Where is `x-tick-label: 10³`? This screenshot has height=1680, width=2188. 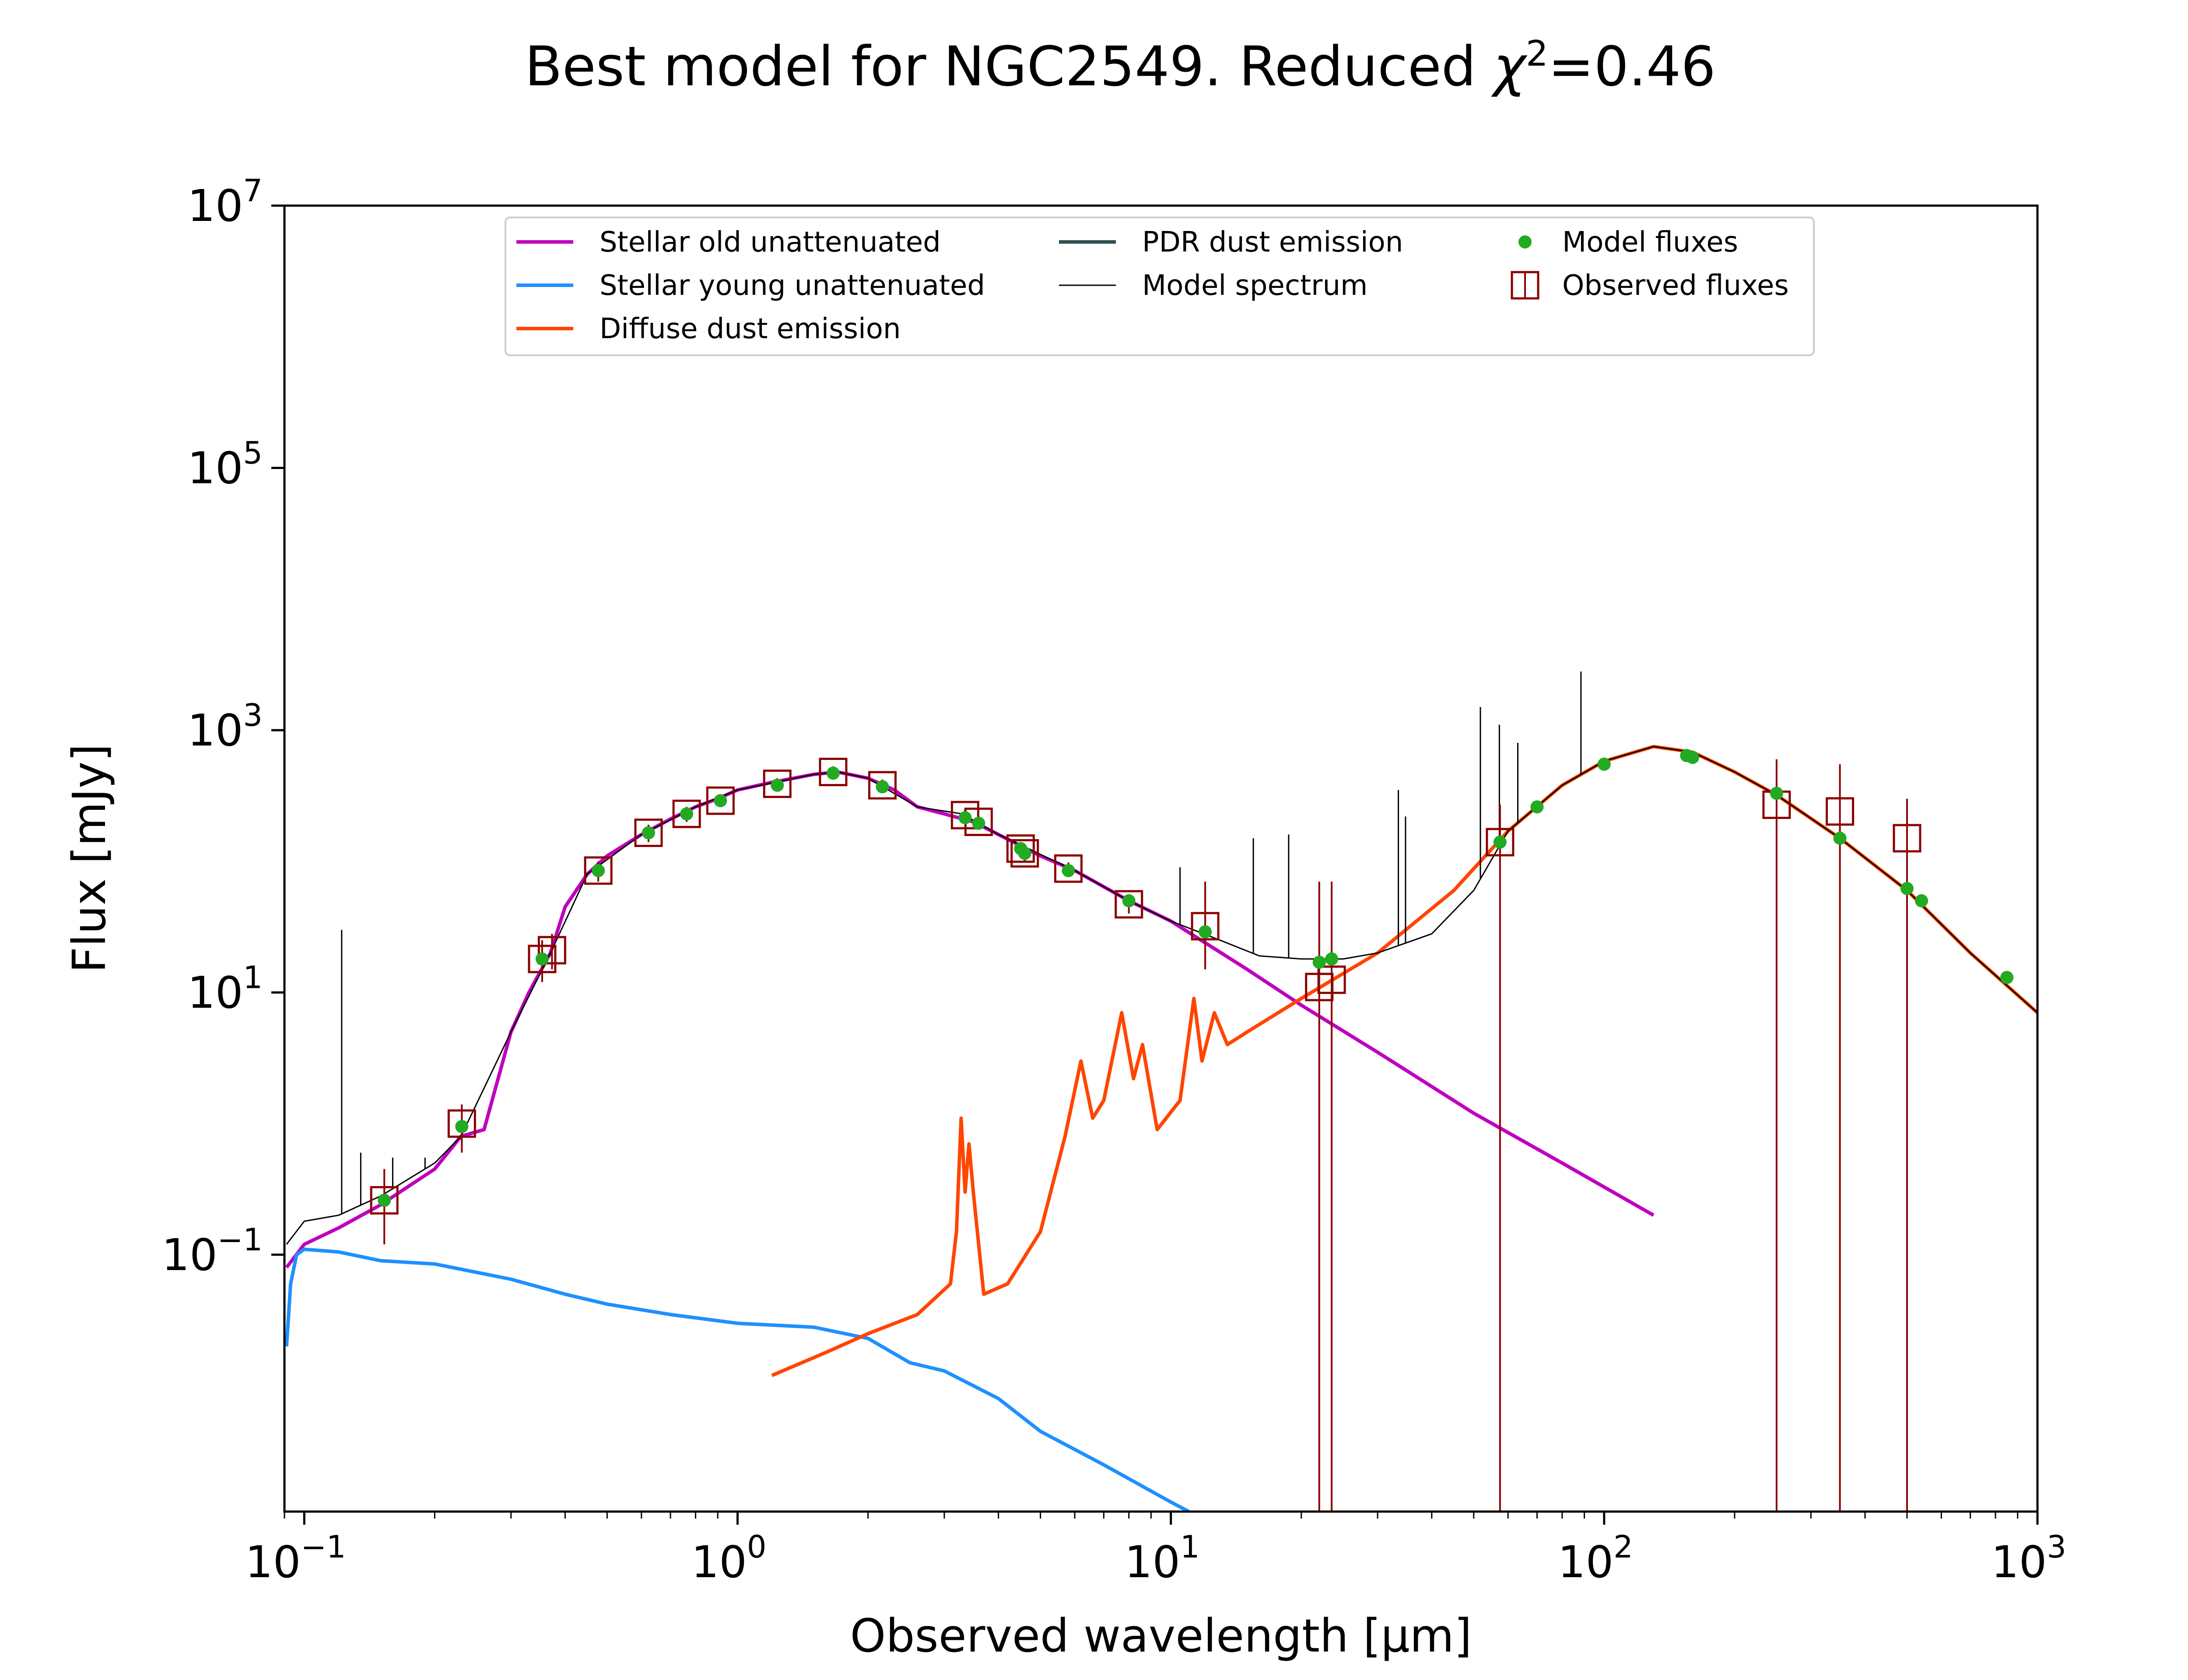
x-tick-label: 10³ is located at coordinates (2028, 1558).